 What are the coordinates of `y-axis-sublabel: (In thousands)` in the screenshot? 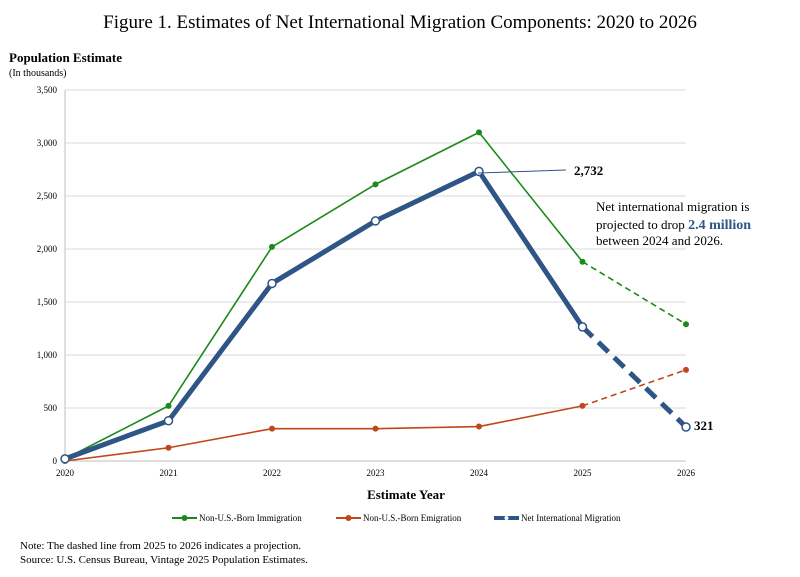 It's located at (38, 73).